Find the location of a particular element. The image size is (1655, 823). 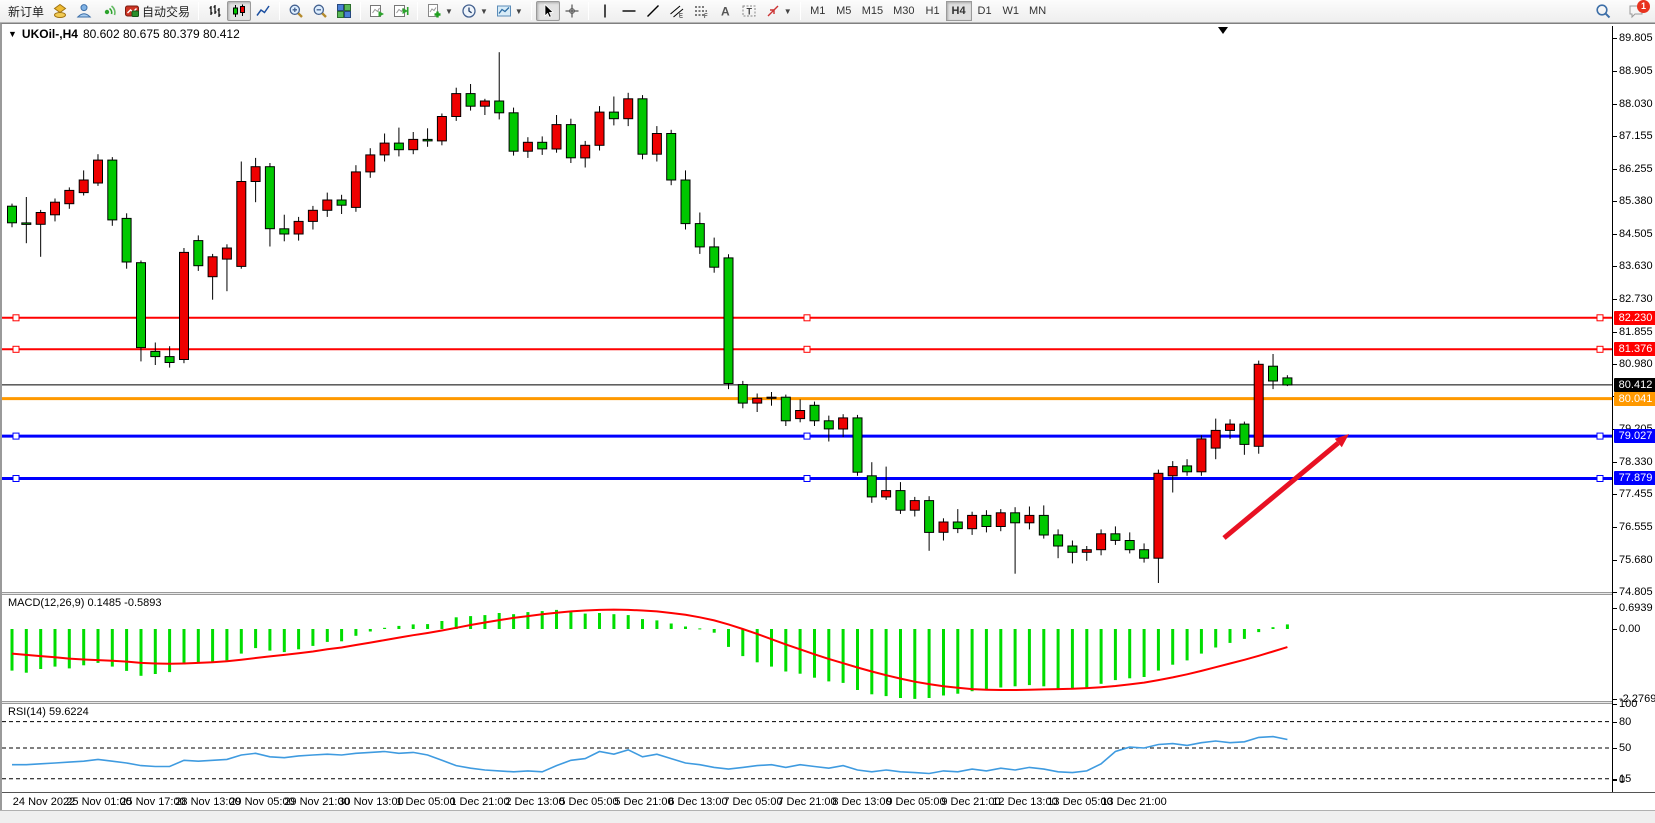

text-label-button: T is located at coordinates (749, 11).